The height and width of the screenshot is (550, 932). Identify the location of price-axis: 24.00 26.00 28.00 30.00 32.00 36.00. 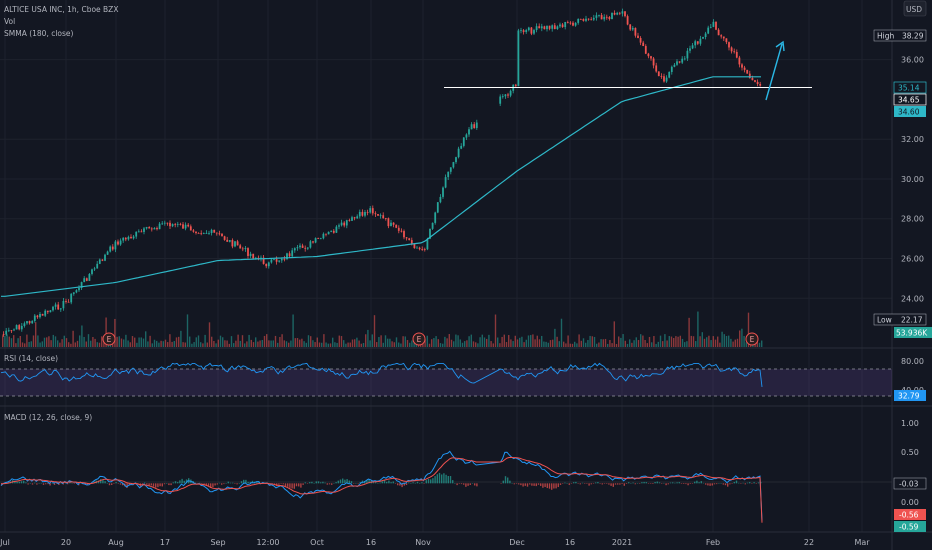
(912, 180).